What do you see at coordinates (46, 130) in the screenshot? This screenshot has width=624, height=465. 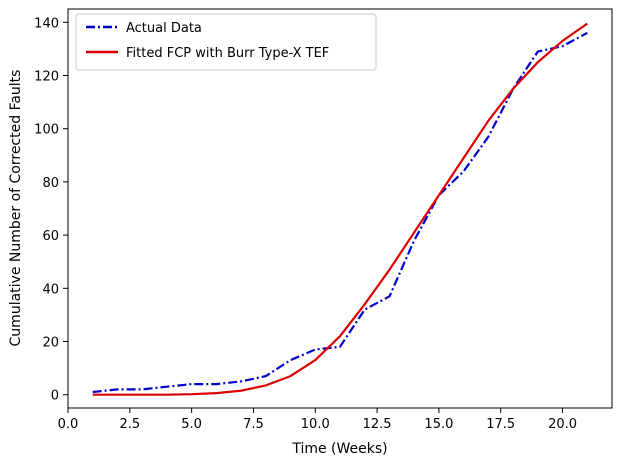 I see `y-tick-label: 100` at bounding box center [46, 130].